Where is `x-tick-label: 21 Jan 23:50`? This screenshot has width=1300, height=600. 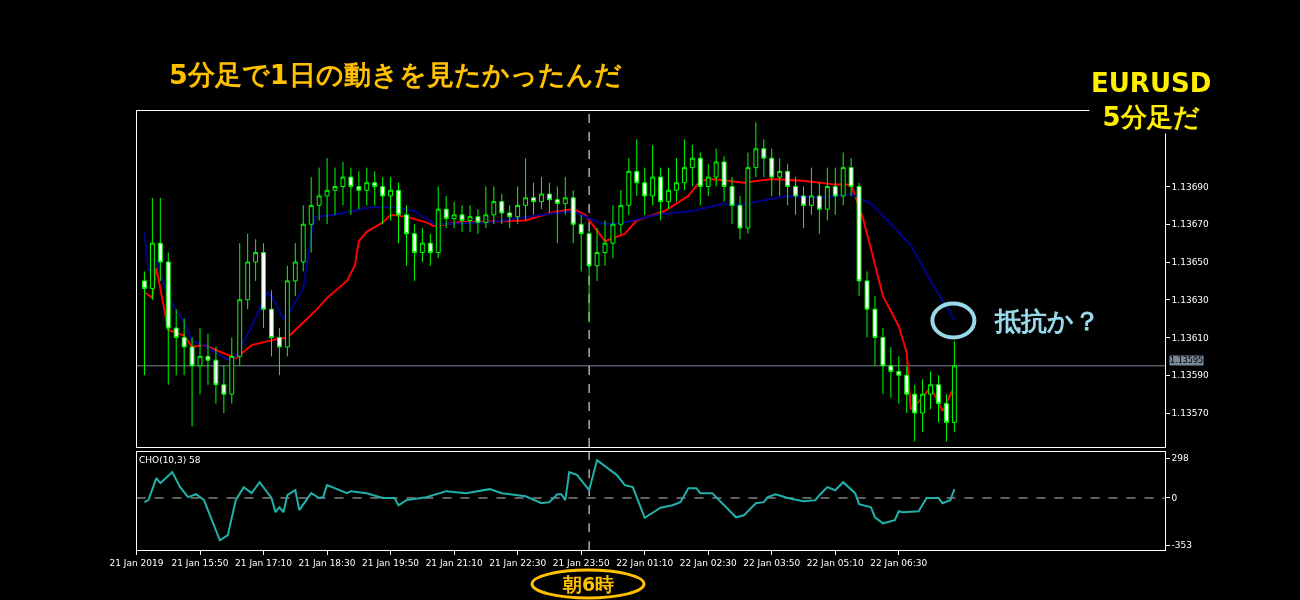 x-tick-label: 21 Jan 23:50 is located at coordinates (581, 563).